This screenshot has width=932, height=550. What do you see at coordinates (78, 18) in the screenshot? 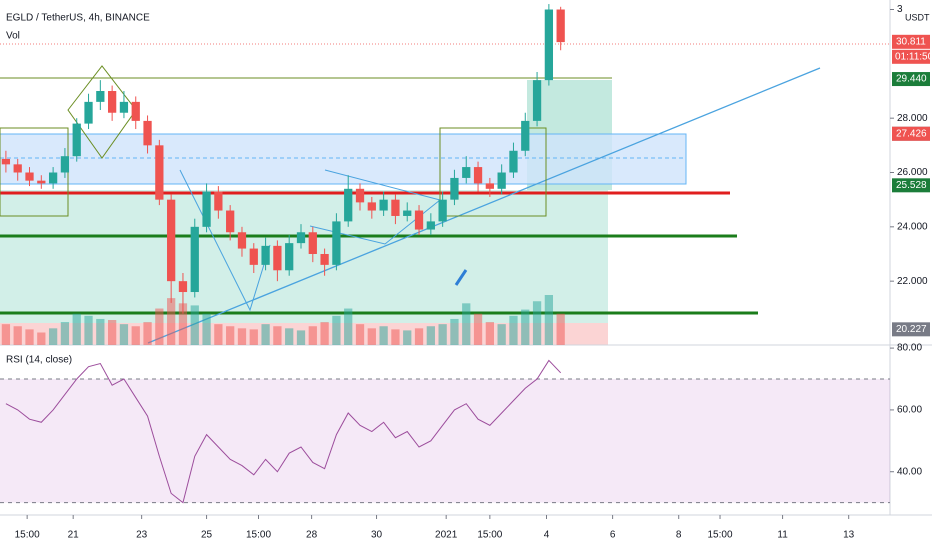
I see `symbol-title: EGLD / TetherUS, 4h, BINANCE` at bounding box center [78, 18].